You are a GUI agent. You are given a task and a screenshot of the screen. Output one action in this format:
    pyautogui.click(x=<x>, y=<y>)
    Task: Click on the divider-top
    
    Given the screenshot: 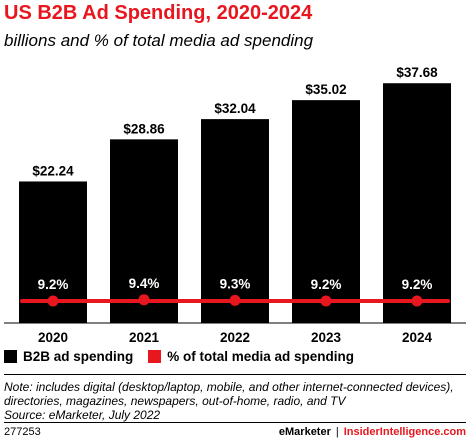 What is the action you would take?
    pyautogui.click(x=235, y=374)
    